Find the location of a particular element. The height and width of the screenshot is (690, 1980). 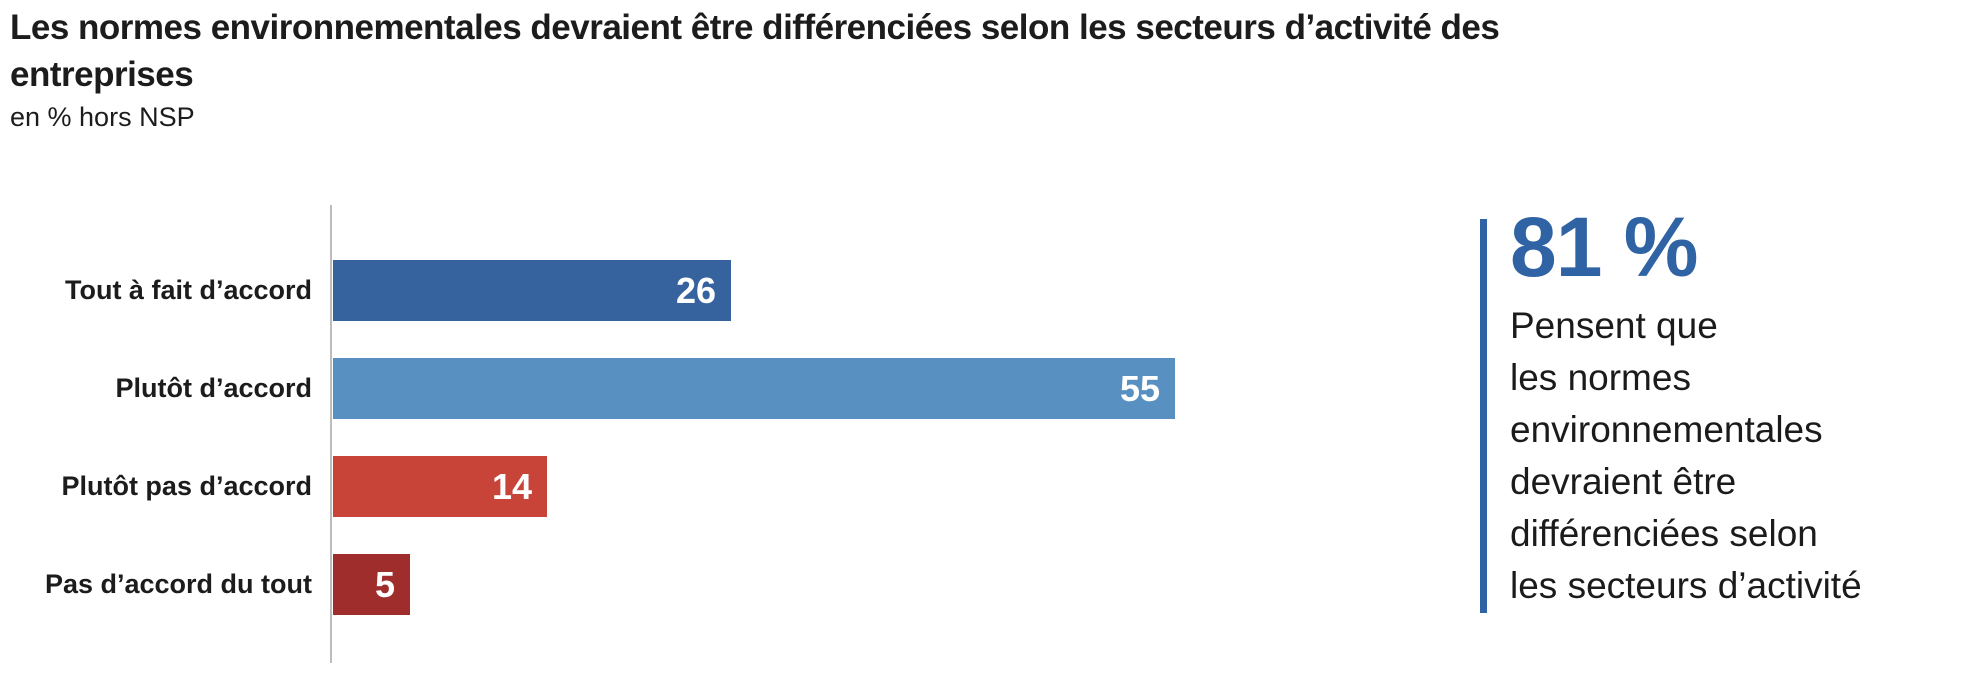

stat-accent-bar is located at coordinates (1483, 416).